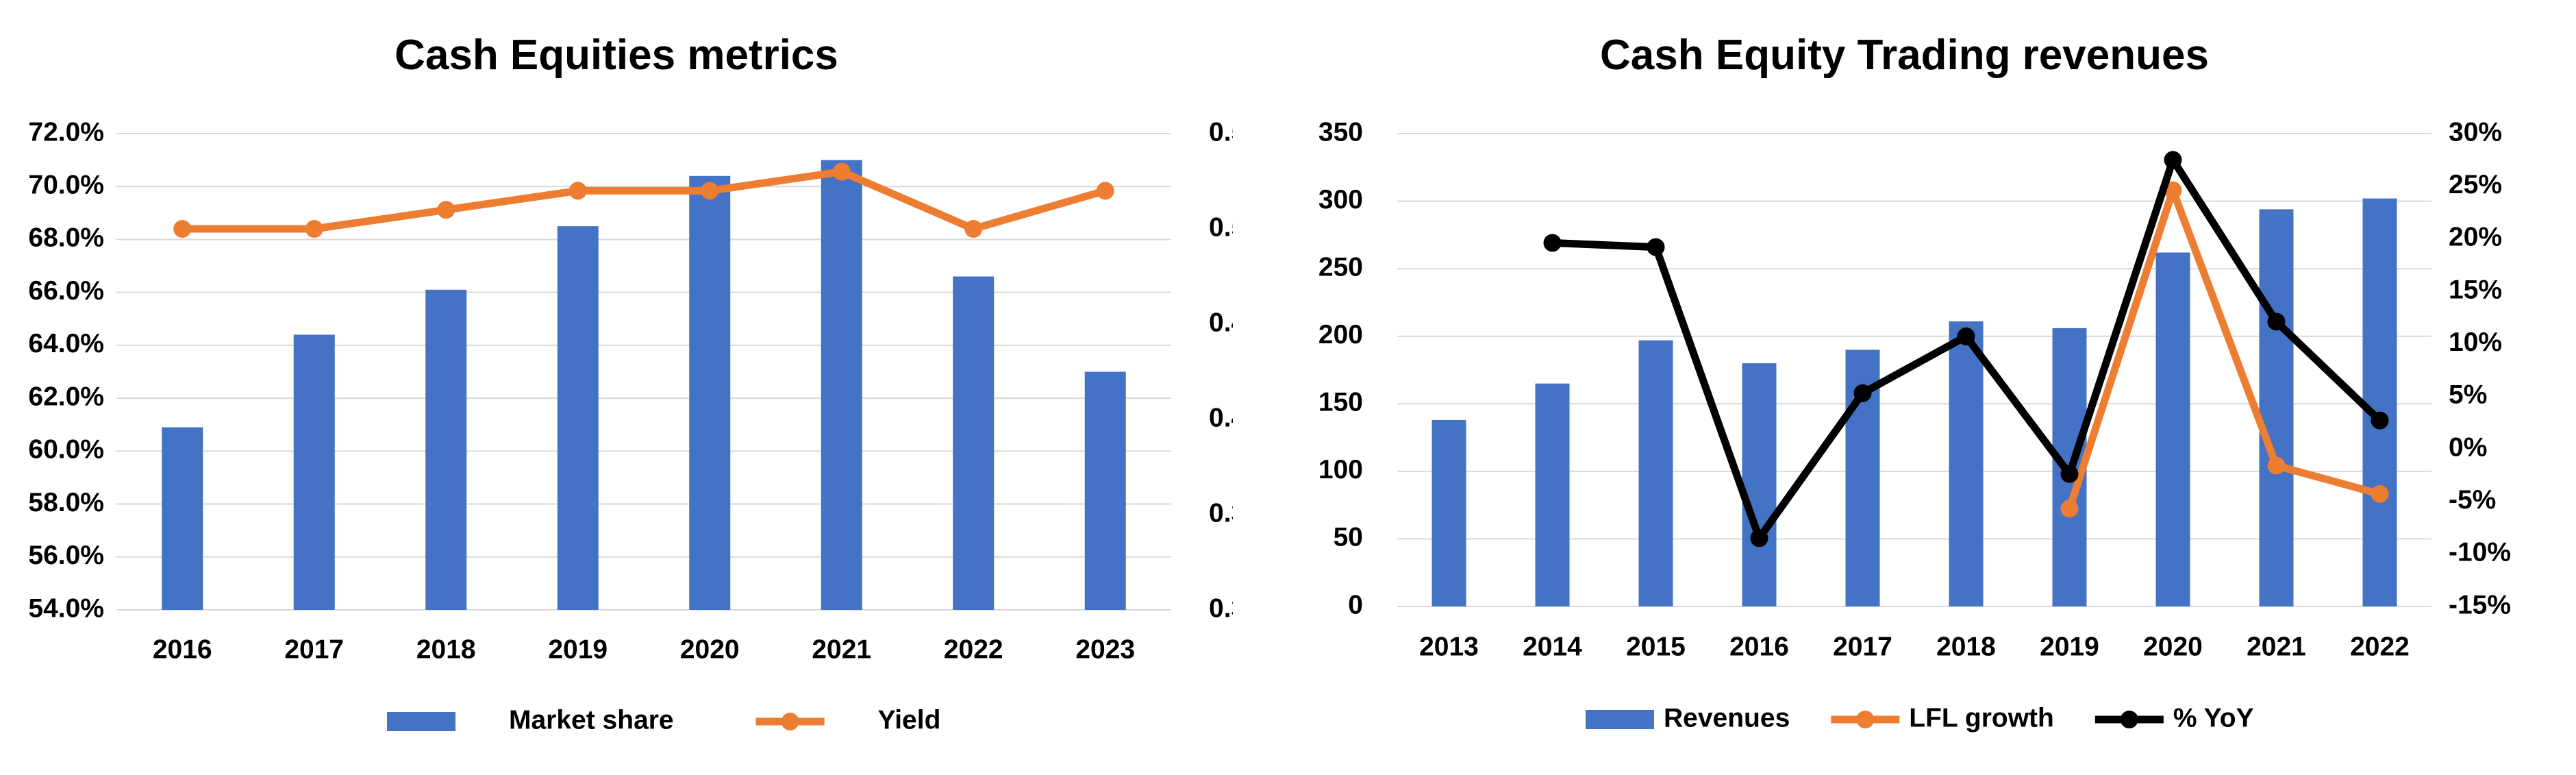 This screenshot has height=775, width=2576. Describe the element at coordinates (2480, 552) in the screenshot. I see `y-right-tick-label: -10%` at that location.